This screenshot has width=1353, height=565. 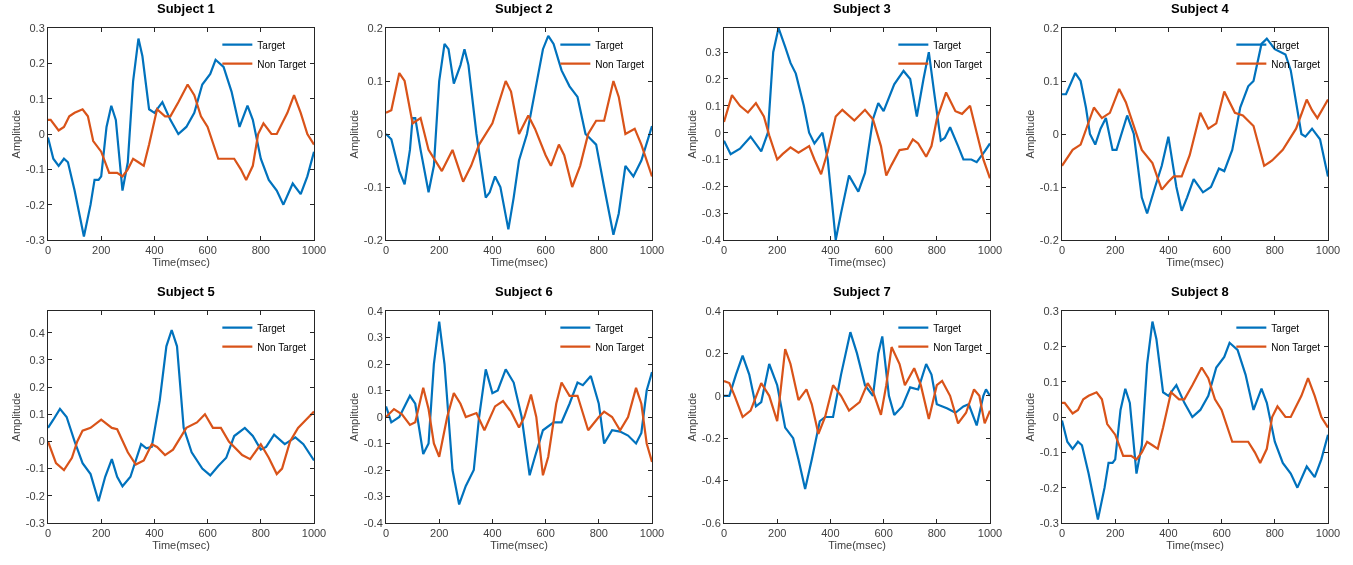 I want to click on y-tick-label: -0.6, so click(x=711, y=522).